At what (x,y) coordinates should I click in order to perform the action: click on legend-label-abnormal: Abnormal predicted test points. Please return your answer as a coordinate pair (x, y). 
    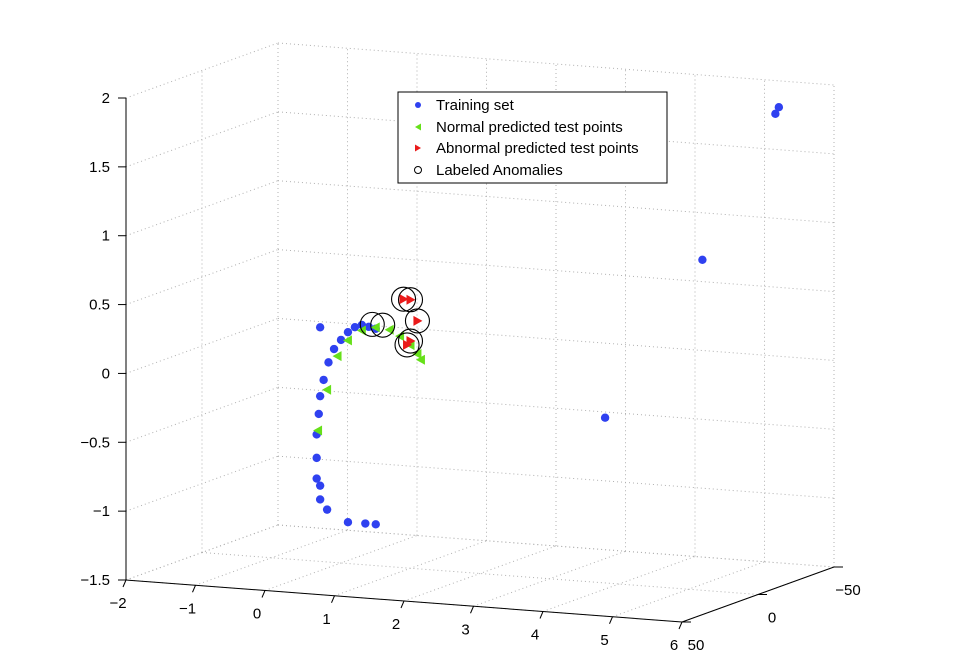
    Looking at the image, I should click on (537, 148).